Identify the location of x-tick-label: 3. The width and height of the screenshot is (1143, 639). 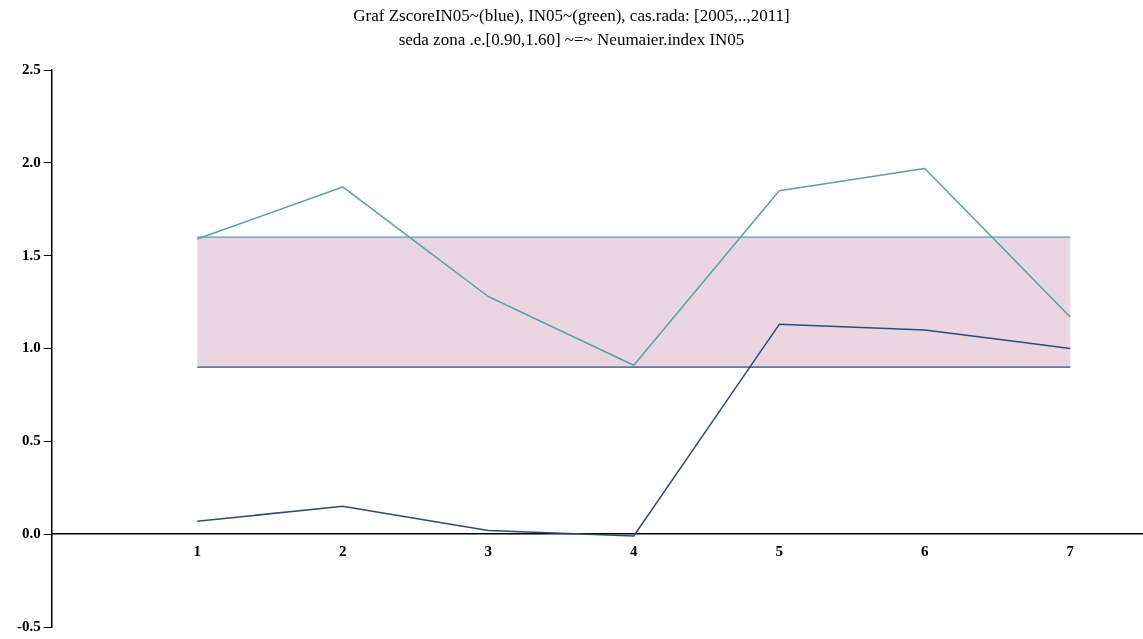
(488, 551).